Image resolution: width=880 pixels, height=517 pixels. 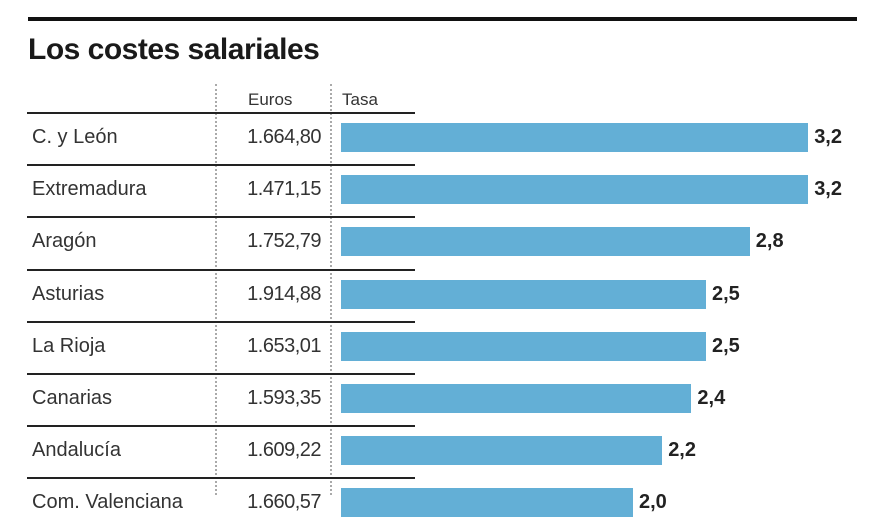 I want to click on row-label: Andalucía, so click(x=76, y=450).